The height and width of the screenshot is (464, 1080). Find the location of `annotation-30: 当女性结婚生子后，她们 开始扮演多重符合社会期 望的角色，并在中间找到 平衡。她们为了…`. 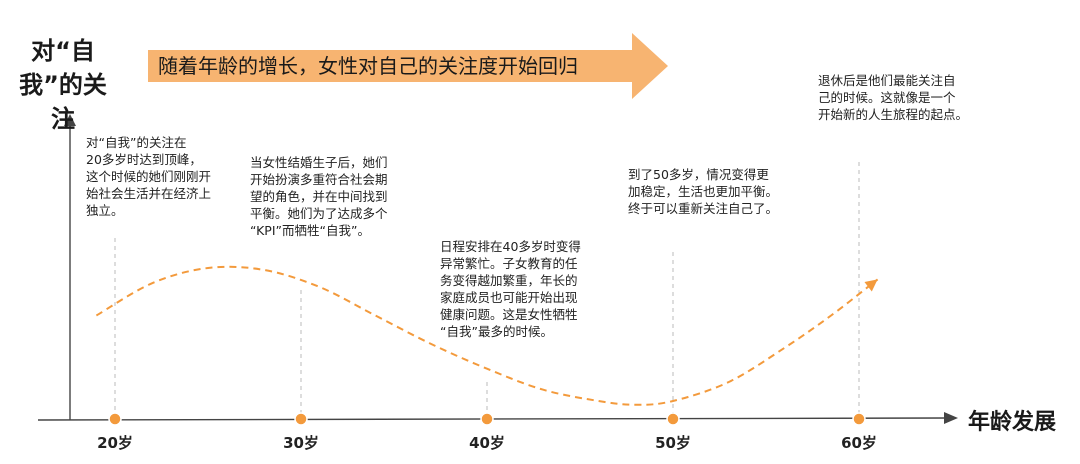

annotation-30: 当女性结婚生子后，她们 开始扮演多重符合社会期 望的角色，并在中间找到 平衡。她们为了… is located at coordinates (319, 196).